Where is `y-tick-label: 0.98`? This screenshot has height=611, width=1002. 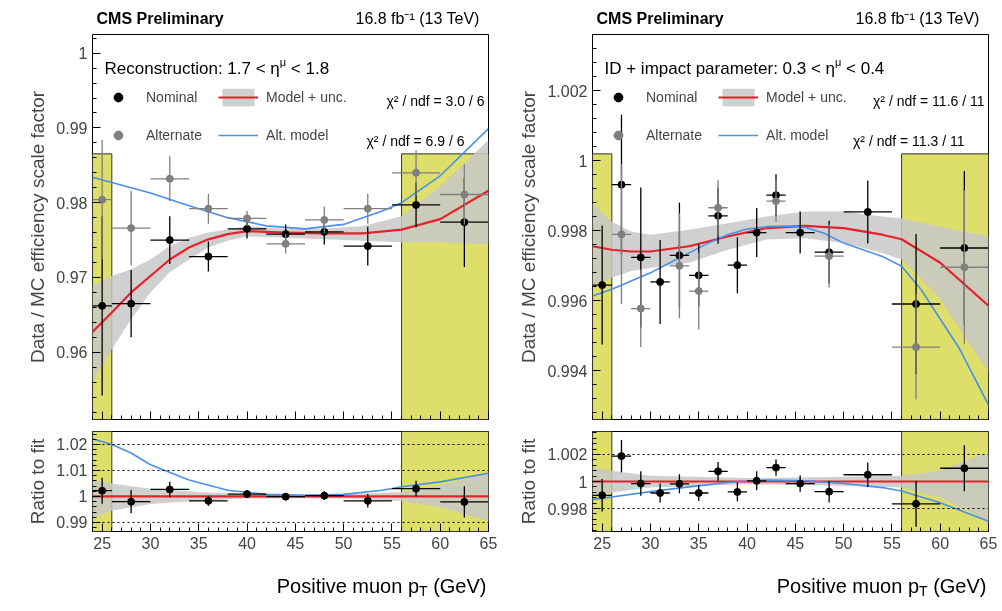
y-tick-label: 0.98 is located at coordinates (72, 203).